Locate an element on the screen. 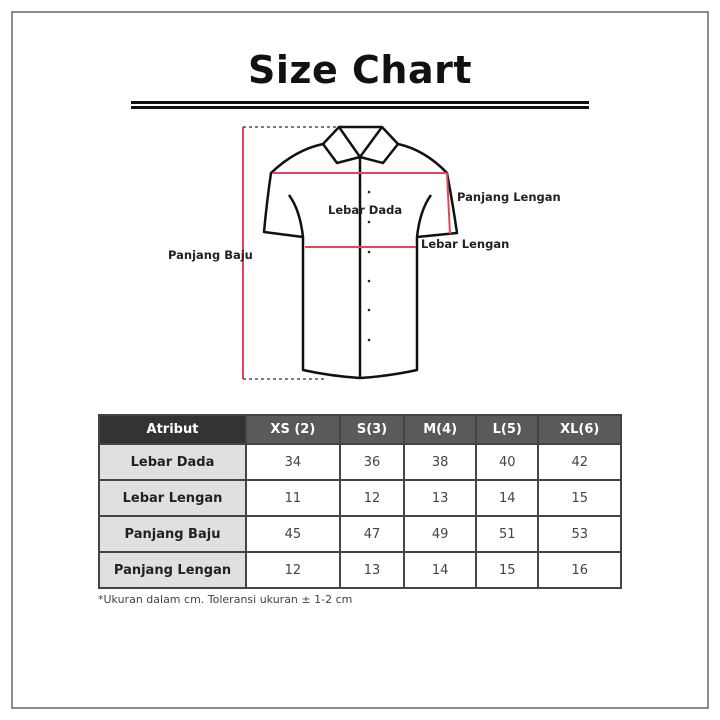 This screenshot has height=720, width=720. table-row: Panjang Lengan 12 13 14 15 16 is located at coordinates (360, 570).